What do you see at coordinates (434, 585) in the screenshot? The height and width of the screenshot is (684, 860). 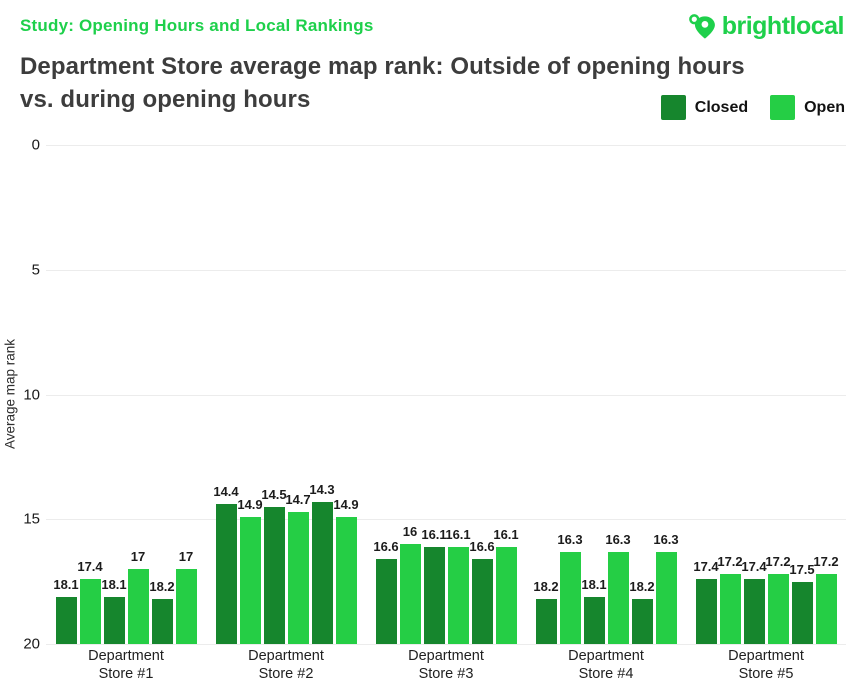 I see `bar-closed: 16.1` at bounding box center [434, 585].